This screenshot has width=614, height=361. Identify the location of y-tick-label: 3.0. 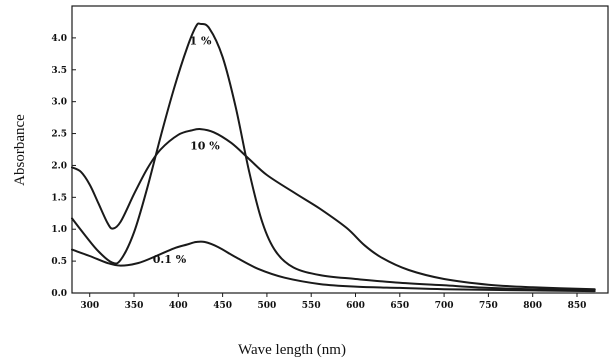
(59, 103).